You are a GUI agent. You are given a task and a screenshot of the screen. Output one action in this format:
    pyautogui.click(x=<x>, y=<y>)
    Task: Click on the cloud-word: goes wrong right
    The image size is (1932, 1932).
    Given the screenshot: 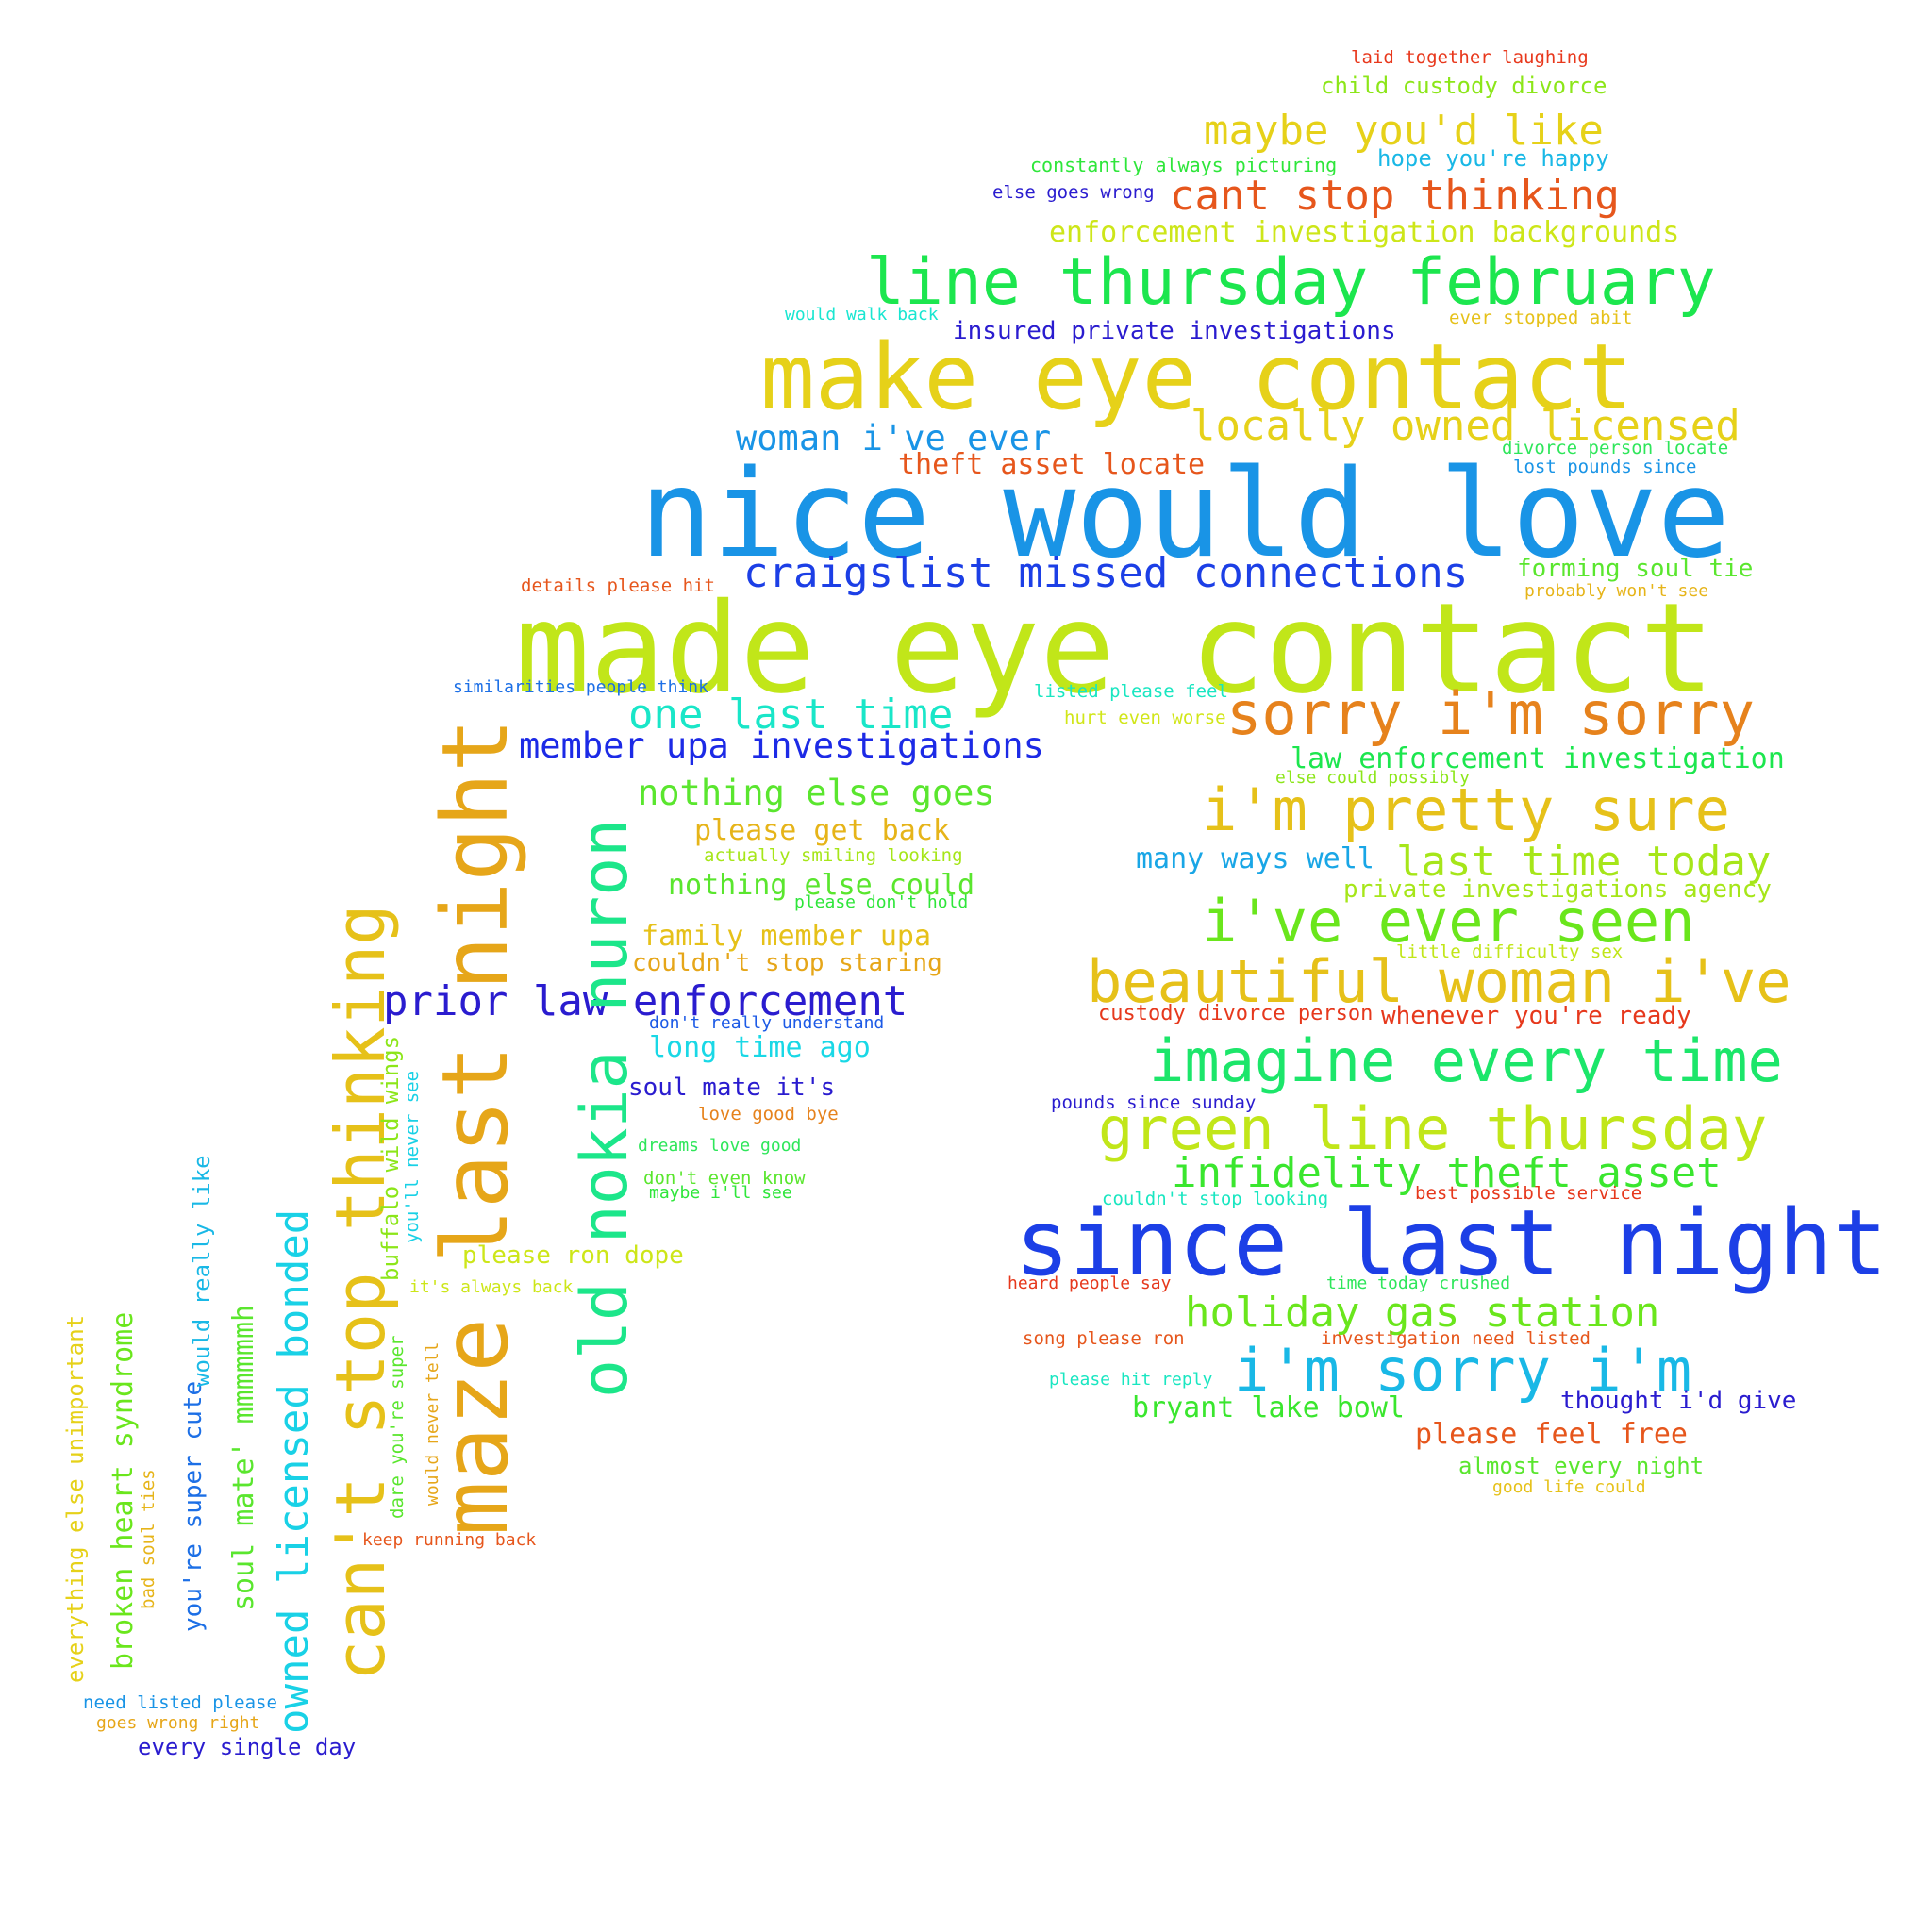 What is the action you would take?
    pyautogui.click(x=178, y=1723)
    